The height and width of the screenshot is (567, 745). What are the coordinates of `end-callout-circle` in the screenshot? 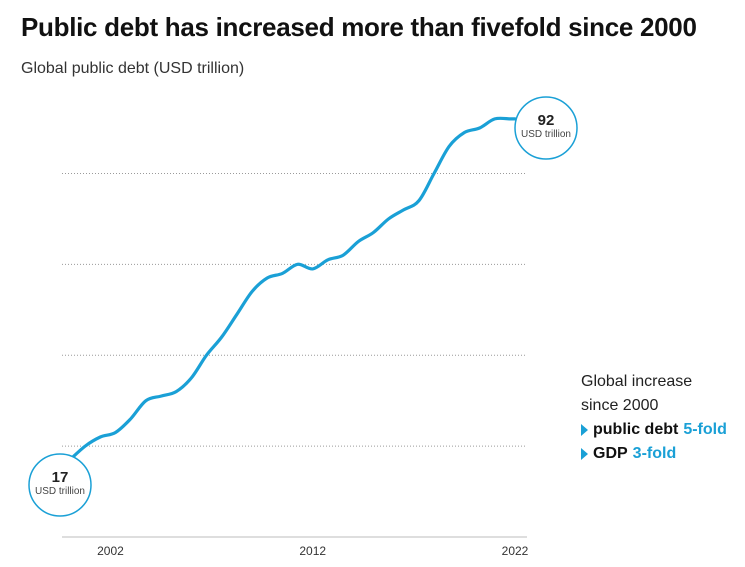 It's located at (546, 128).